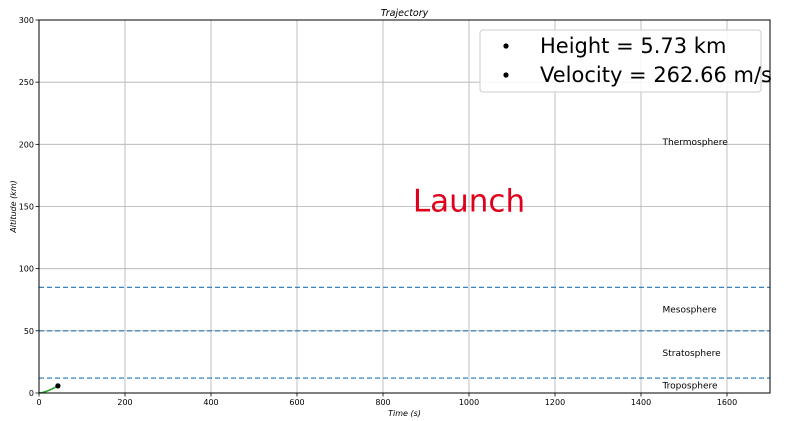  I want to click on y-tick-label: 250, so click(26, 82).